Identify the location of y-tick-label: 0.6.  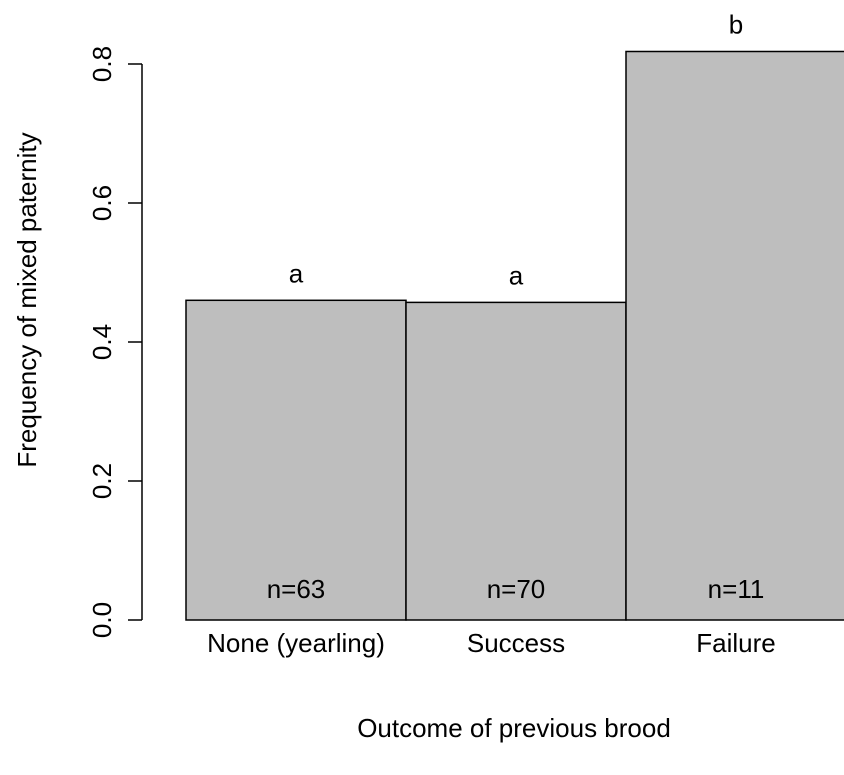
(102, 203).